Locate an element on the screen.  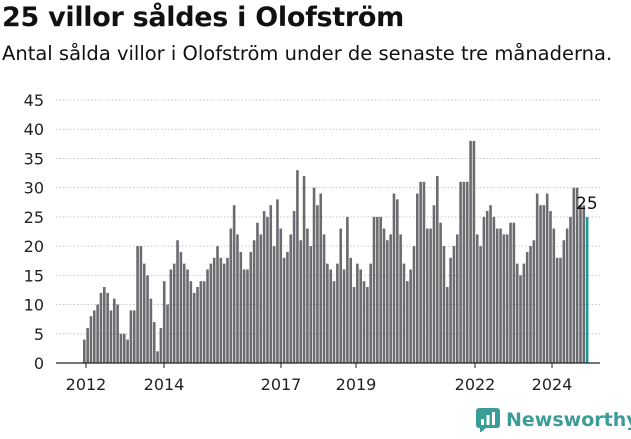
y-tick-label: 20 is located at coordinates (34, 246).